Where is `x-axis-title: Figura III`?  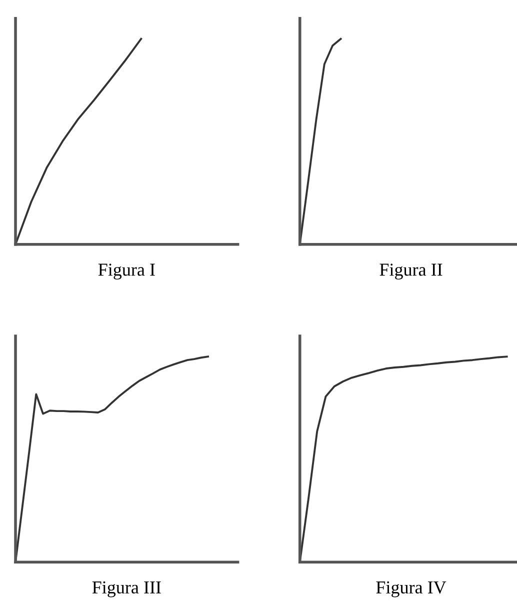 x-axis-title: Figura III is located at coordinates (126, 589).